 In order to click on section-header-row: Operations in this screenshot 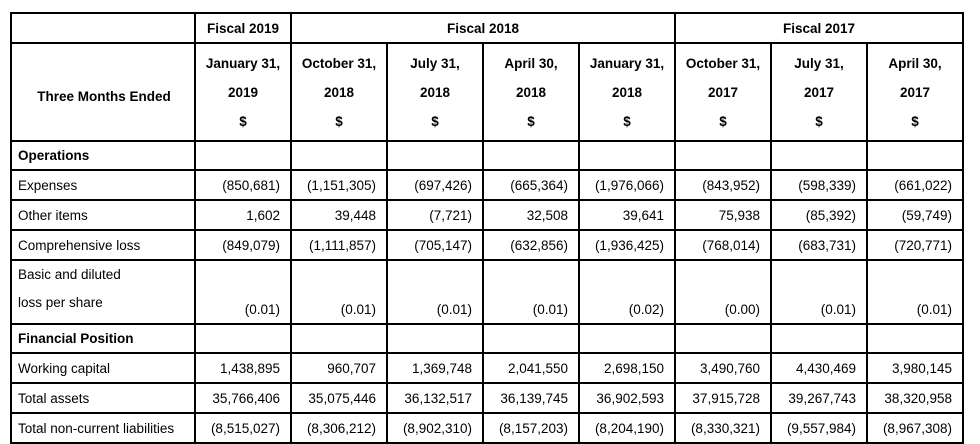, I will do `click(487, 155)`.